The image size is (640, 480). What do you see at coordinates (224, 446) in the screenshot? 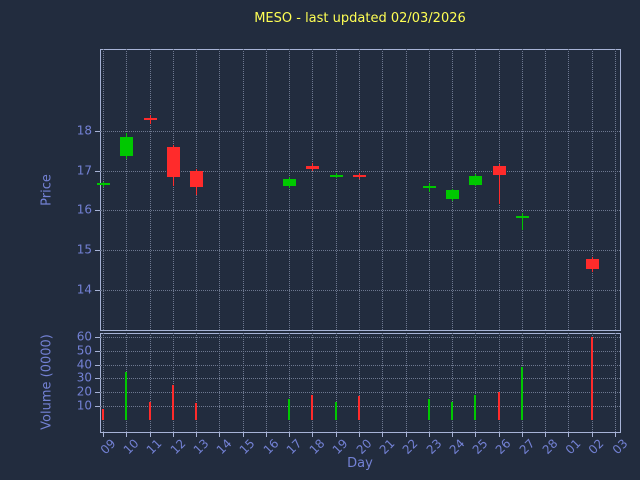
I see `day-tick-label: 14` at bounding box center [224, 446].